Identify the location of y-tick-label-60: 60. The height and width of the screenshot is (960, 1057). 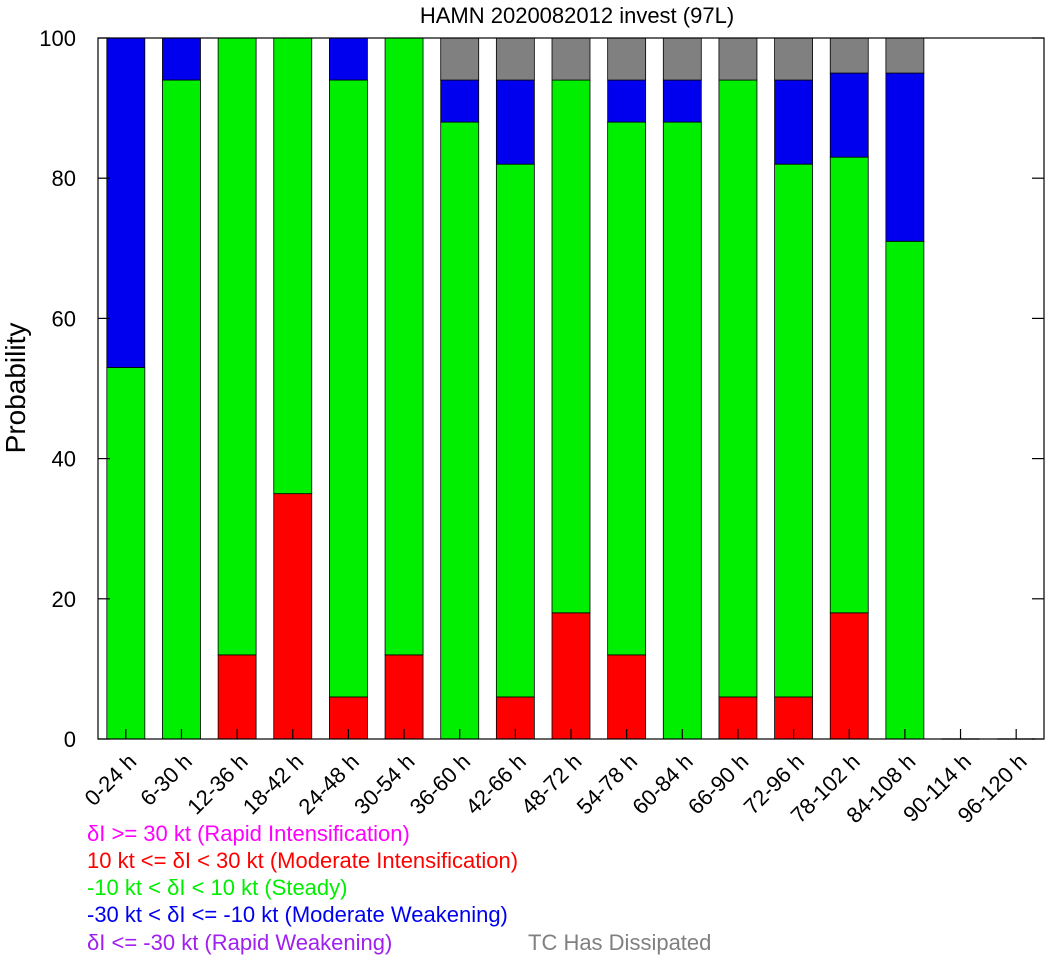
(64, 318).